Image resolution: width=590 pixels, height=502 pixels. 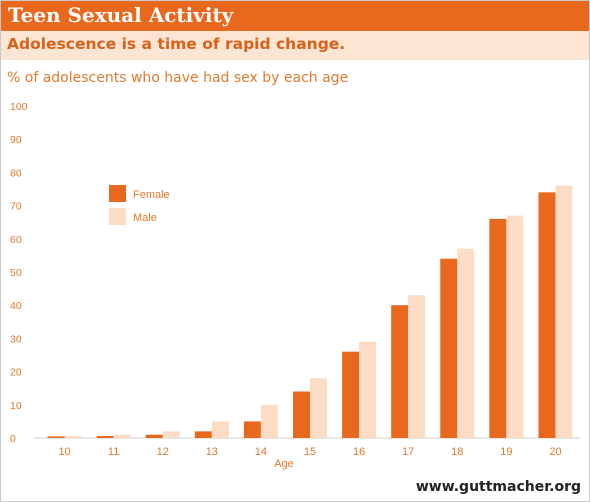 I want to click on x-tick-label: 12, so click(x=163, y=452).